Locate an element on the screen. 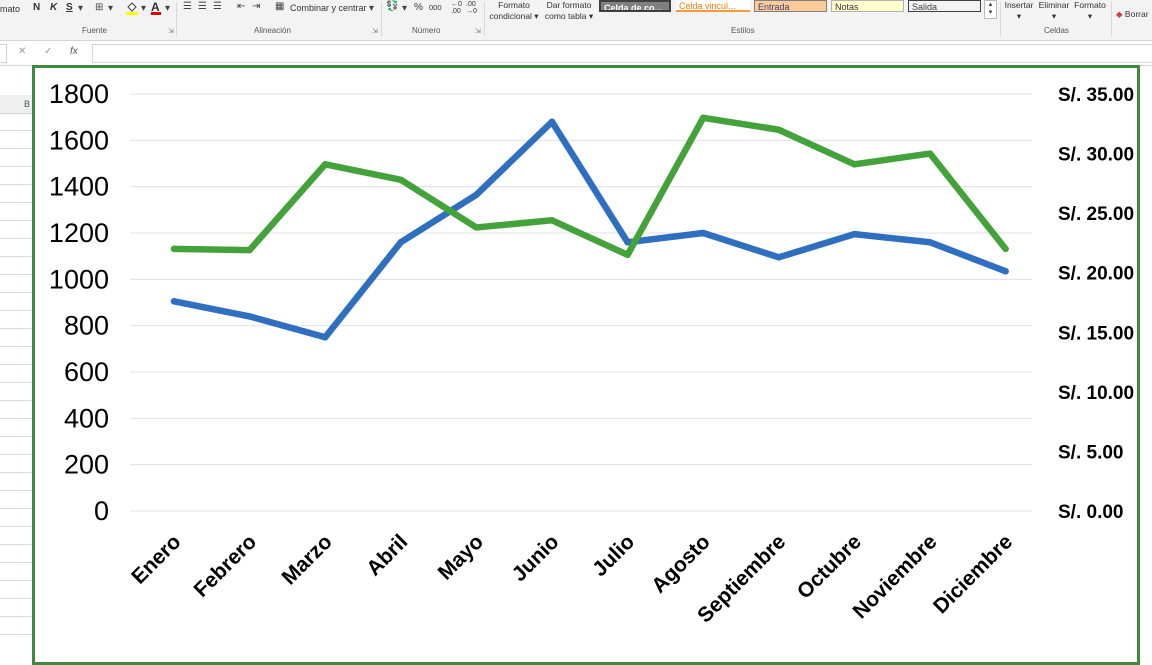 This screenshot has width=1152, height=665. merge-dropdown-icon: ▾ is located at coordinates (372, 8).